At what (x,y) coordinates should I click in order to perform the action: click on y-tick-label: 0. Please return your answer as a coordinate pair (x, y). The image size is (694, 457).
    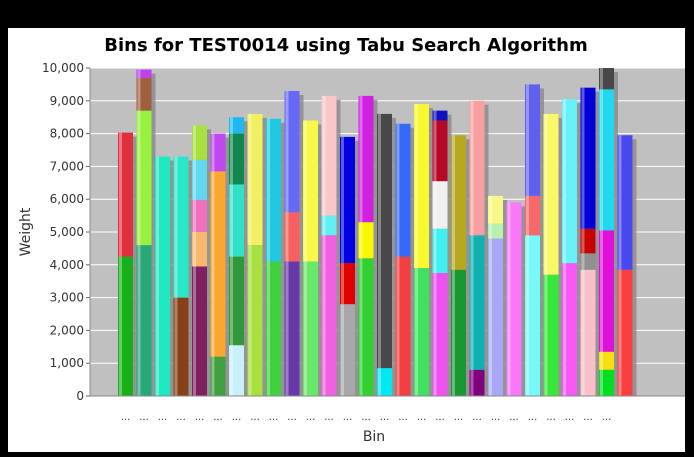
    Looking at the image, I should click on (80, 396).